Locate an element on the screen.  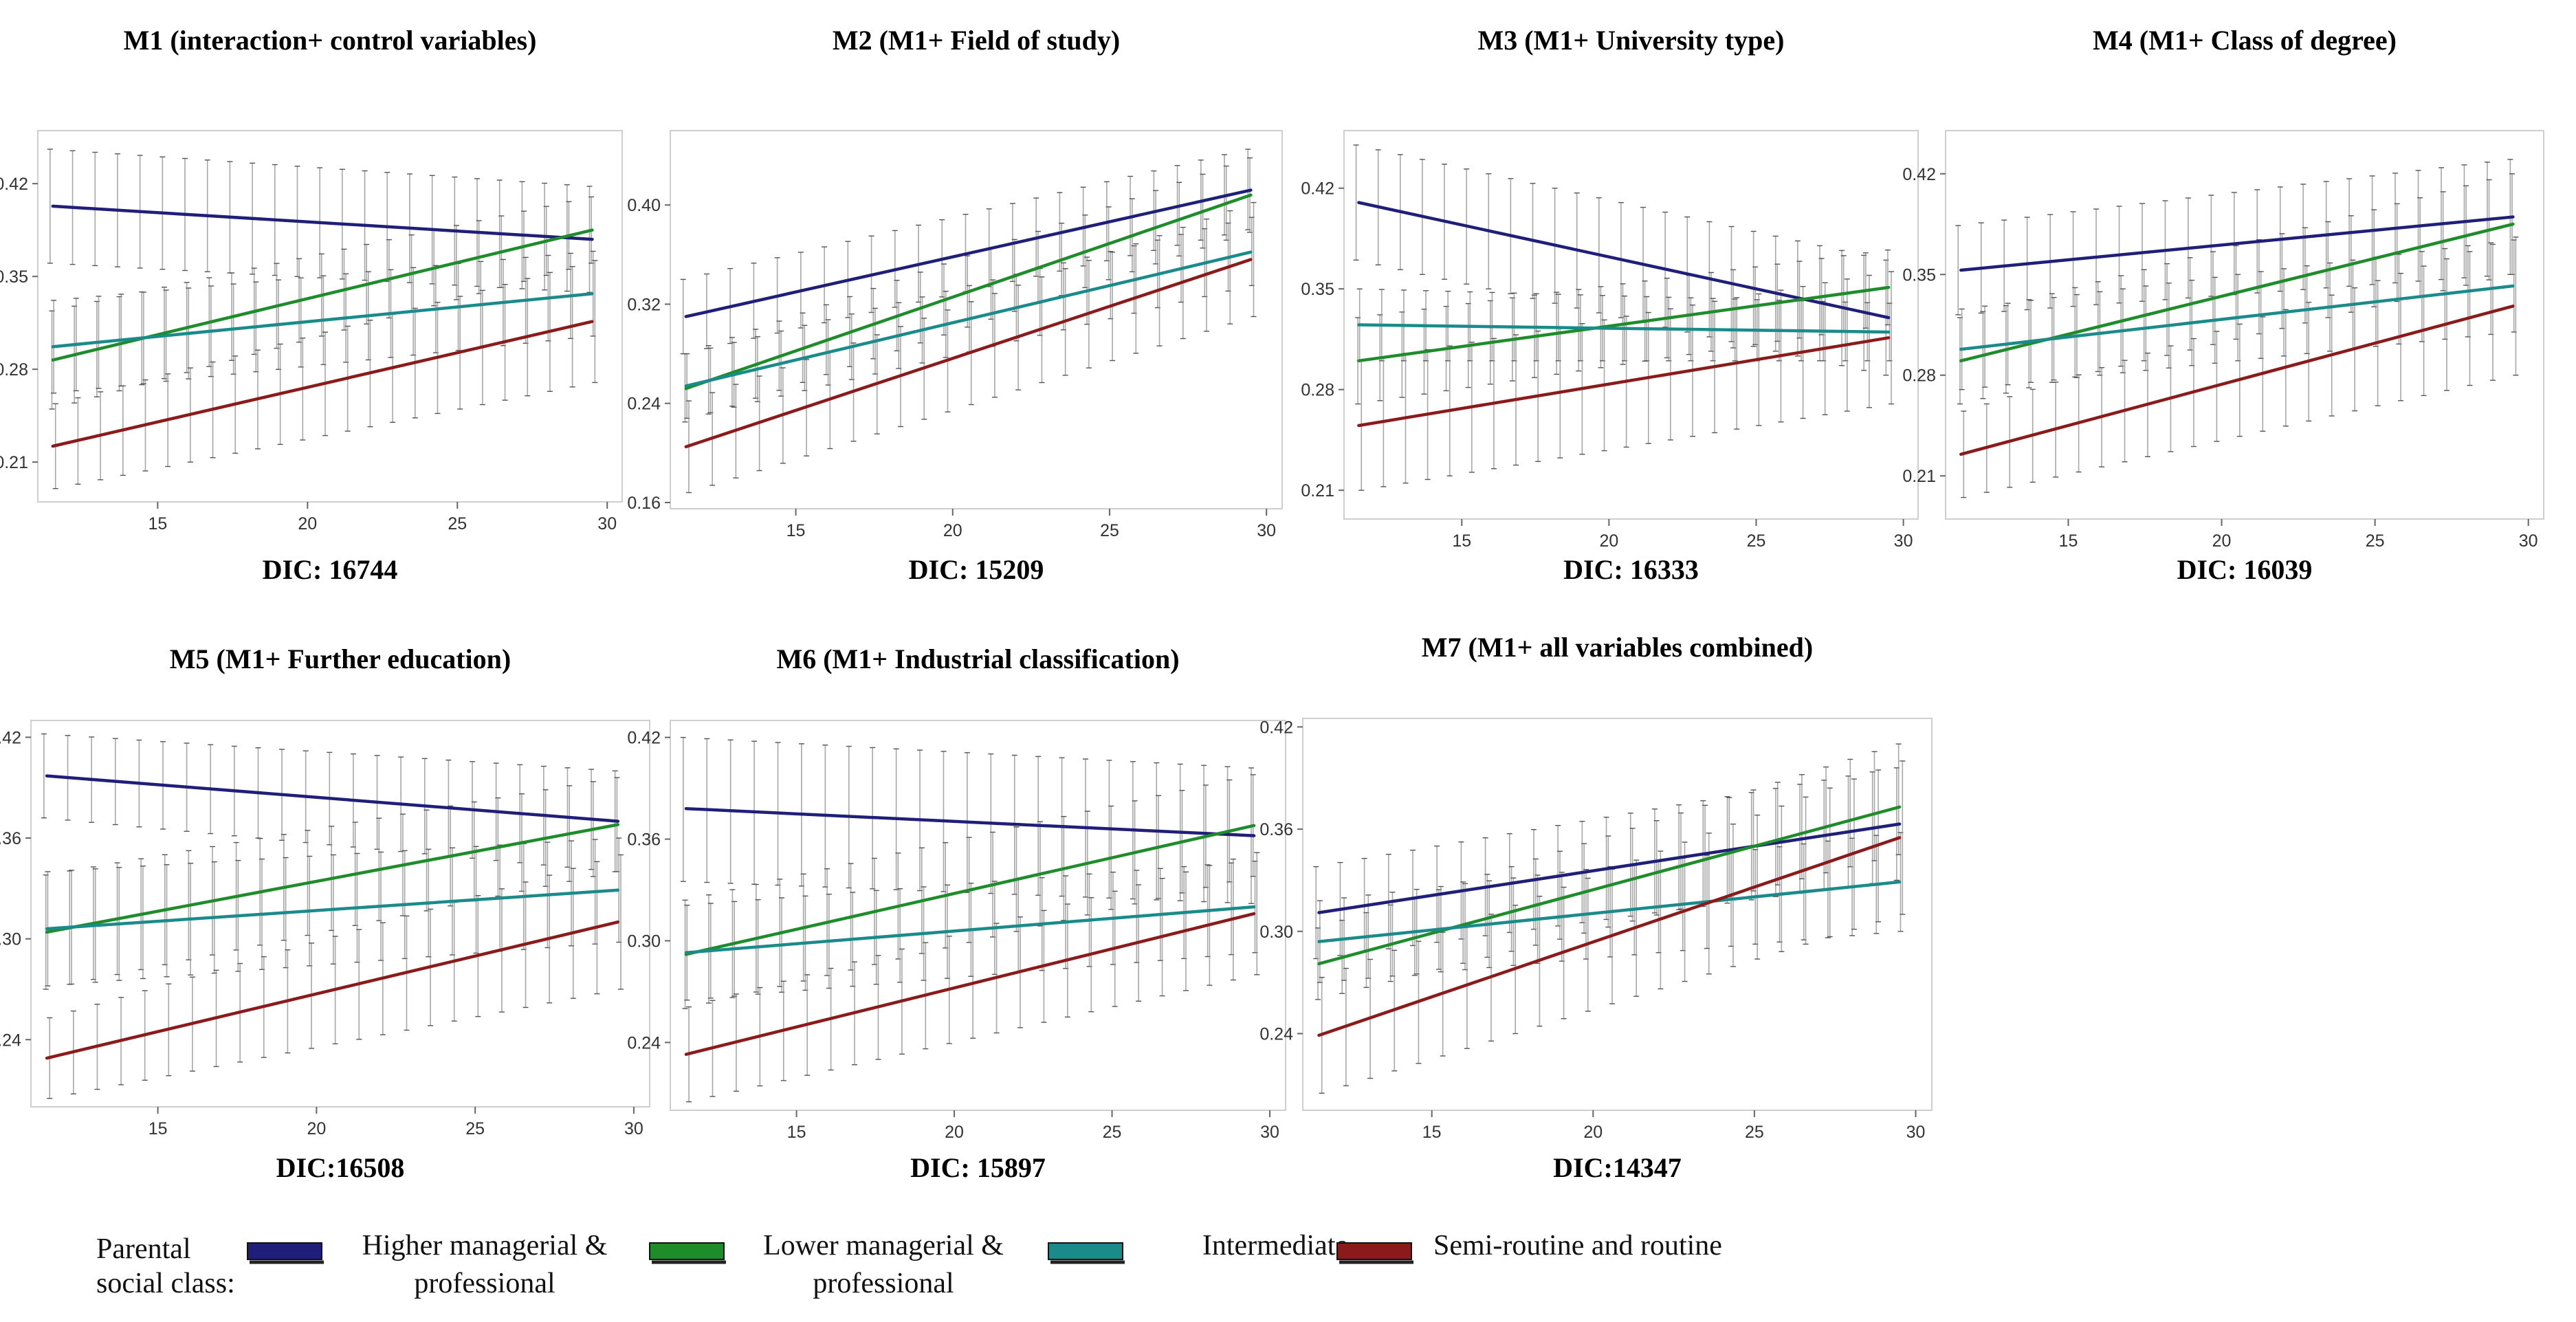
legend-title: Parental is located at coordinates (143, 1249).